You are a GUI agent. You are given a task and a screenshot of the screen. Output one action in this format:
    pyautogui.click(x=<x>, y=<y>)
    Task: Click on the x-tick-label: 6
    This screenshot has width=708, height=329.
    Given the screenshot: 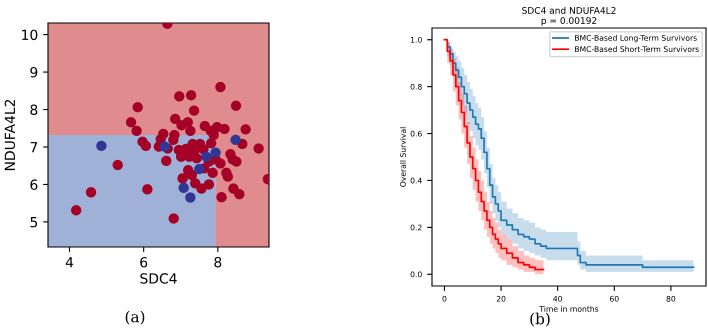 What is the action you would take?
    pyautogui.click(x=144, y=262)
    